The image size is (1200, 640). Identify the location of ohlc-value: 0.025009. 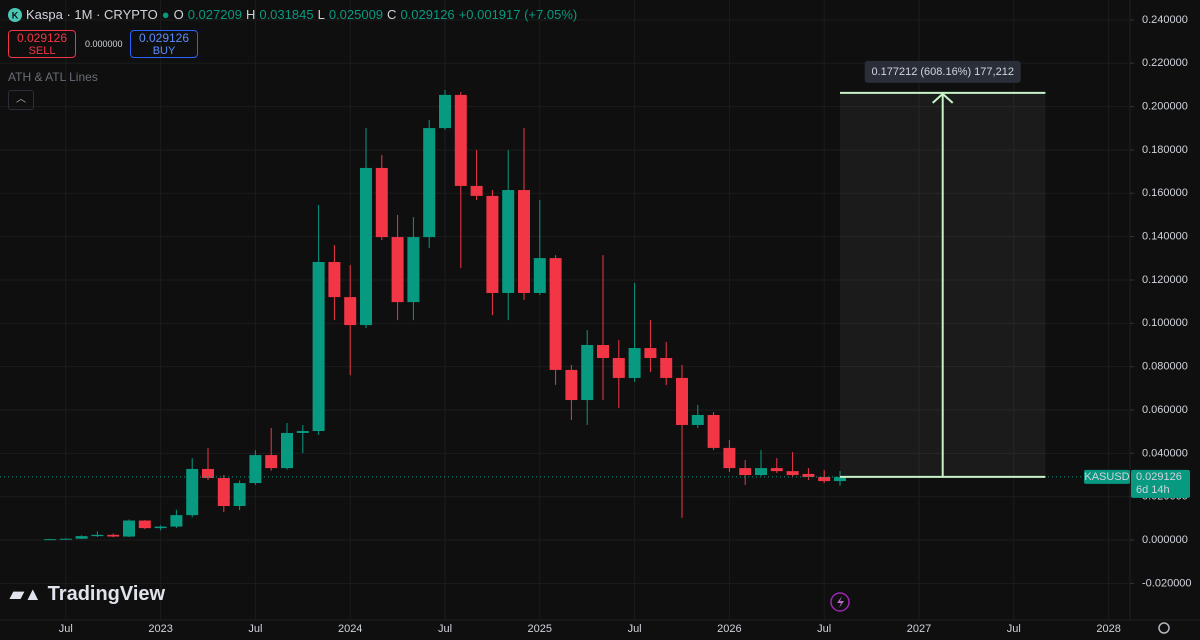
(356, 14).